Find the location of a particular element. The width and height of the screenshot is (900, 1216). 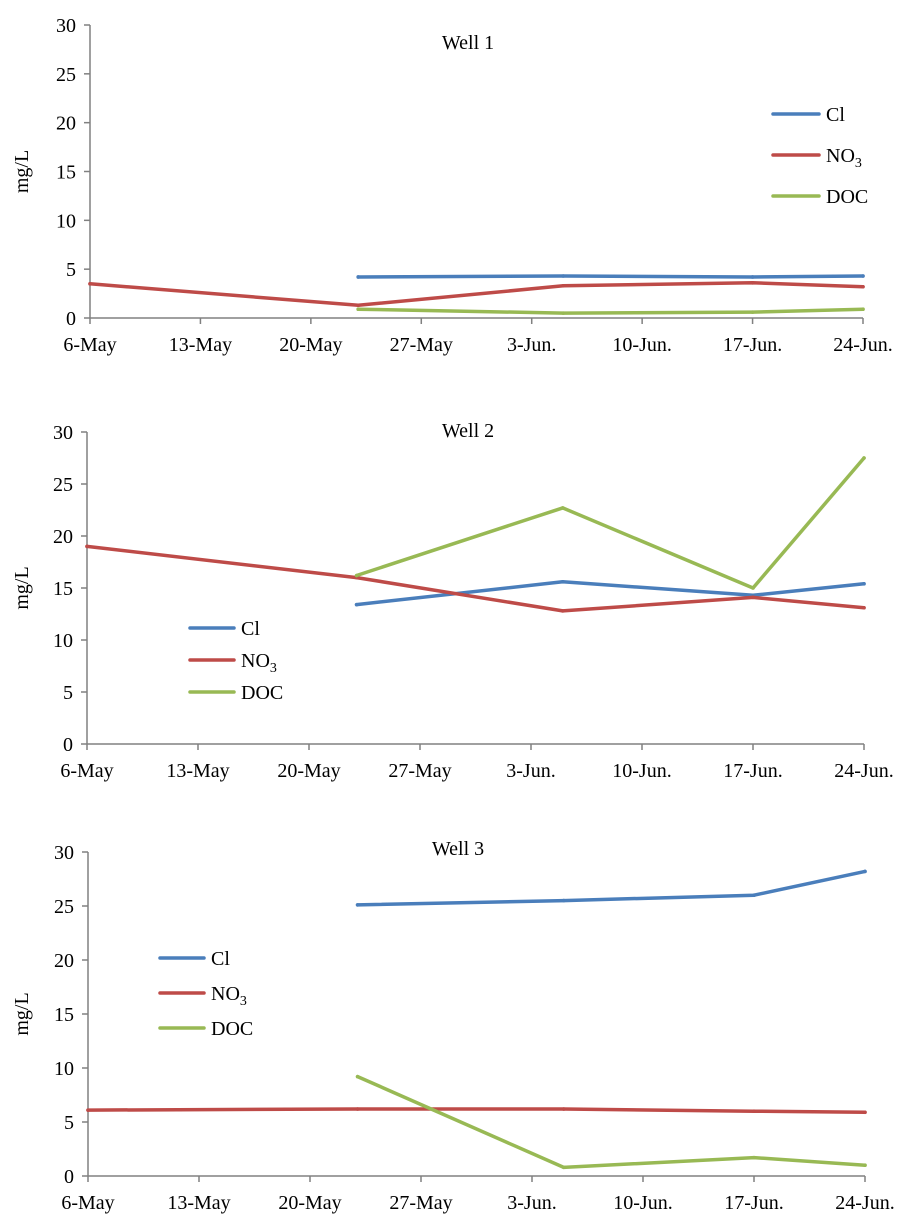

y-tick-label: 0 is located at coordinates (69, 1177).